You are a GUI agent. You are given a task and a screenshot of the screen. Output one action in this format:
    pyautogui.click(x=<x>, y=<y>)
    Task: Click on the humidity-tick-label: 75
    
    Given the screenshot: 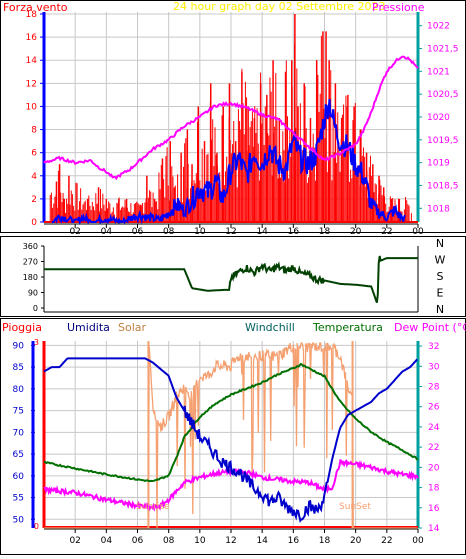 What is the action you would take?
    pyautogui.click(x=18, y=412)
    